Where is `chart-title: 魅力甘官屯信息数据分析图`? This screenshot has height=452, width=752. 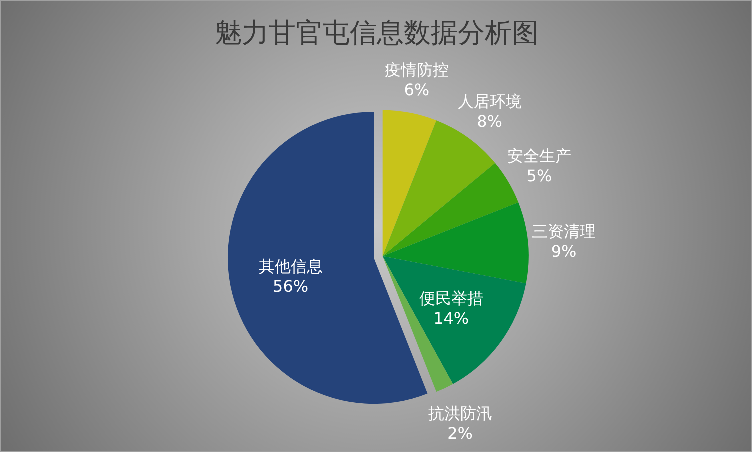
chart-title: 魅力甘官屯信息数据分析图 is located at coordinates (377, 34).